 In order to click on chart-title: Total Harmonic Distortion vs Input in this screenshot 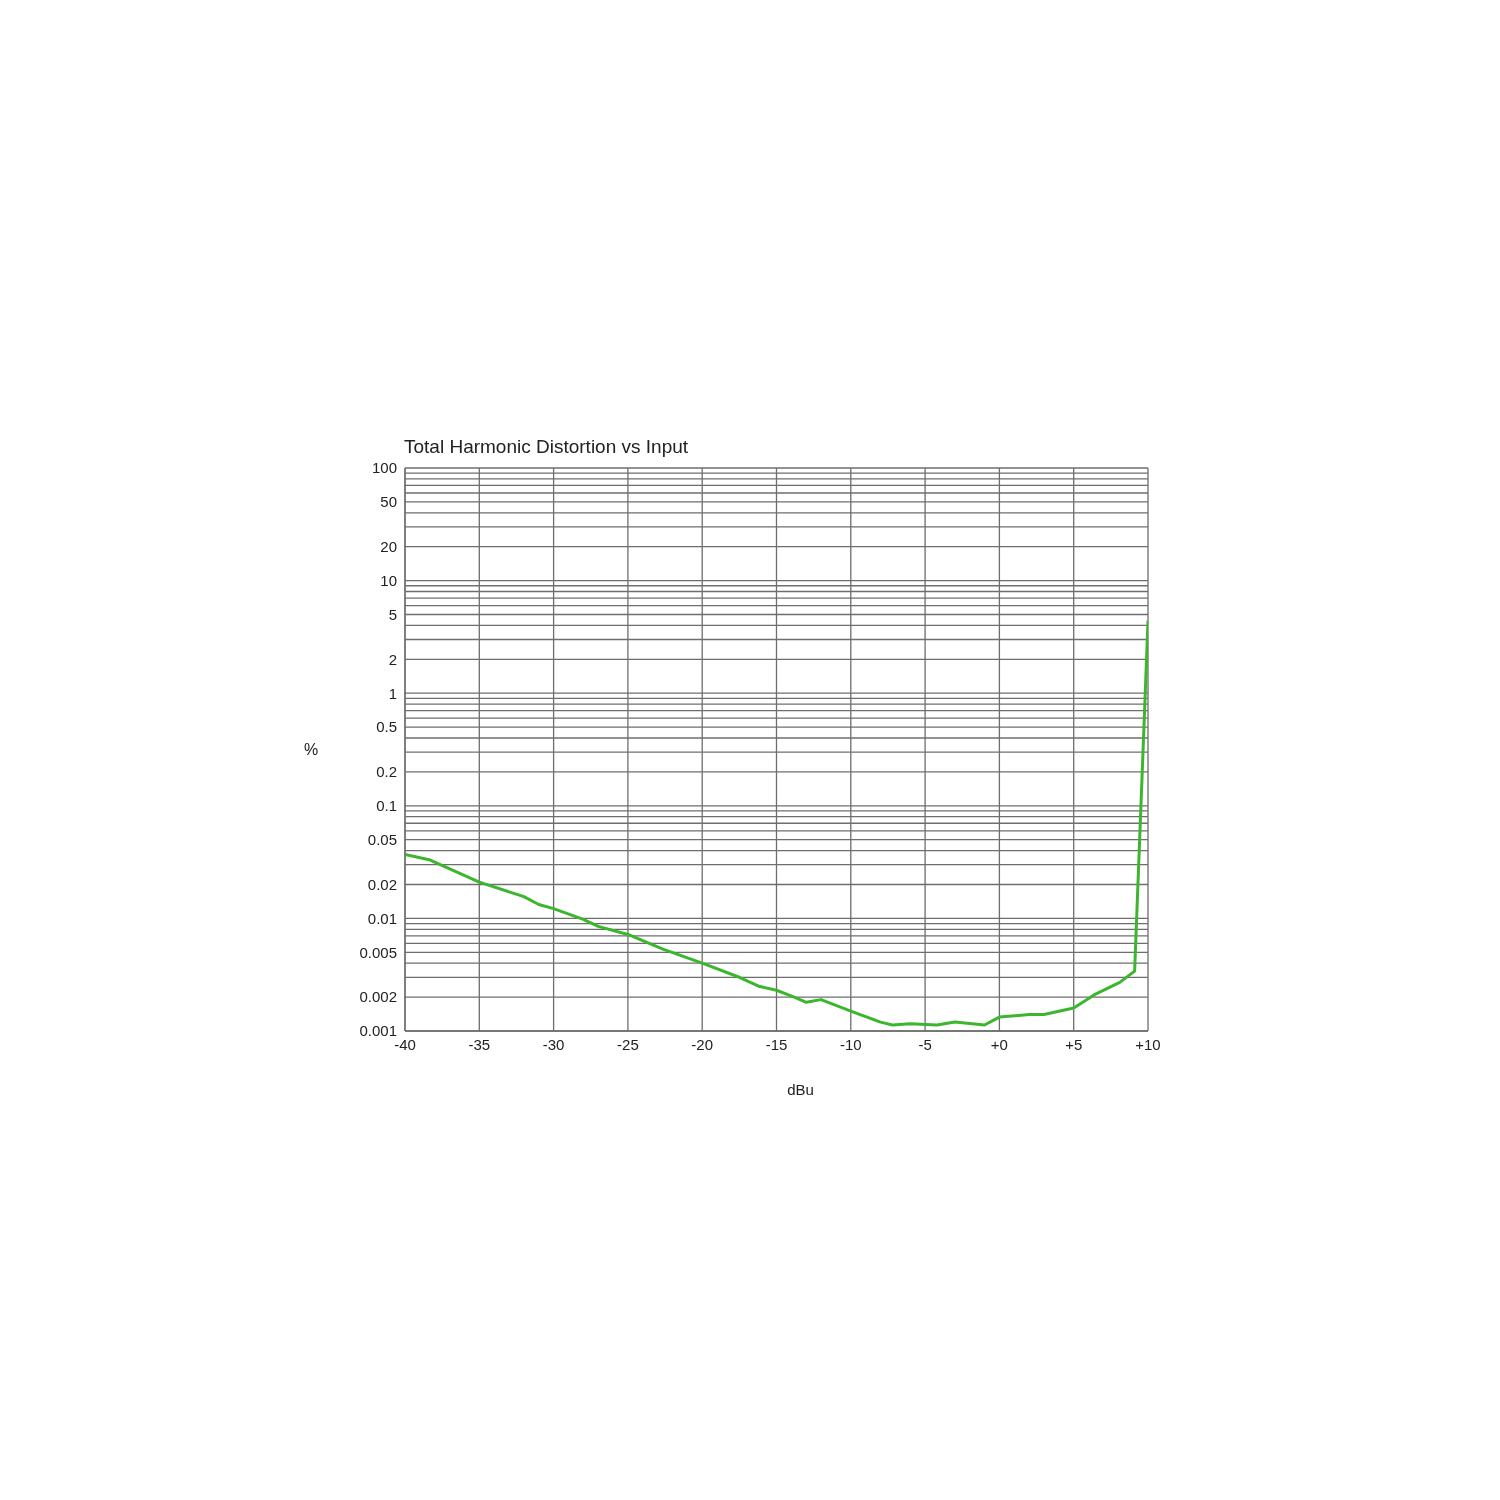, I will do `click(546, 447)`.